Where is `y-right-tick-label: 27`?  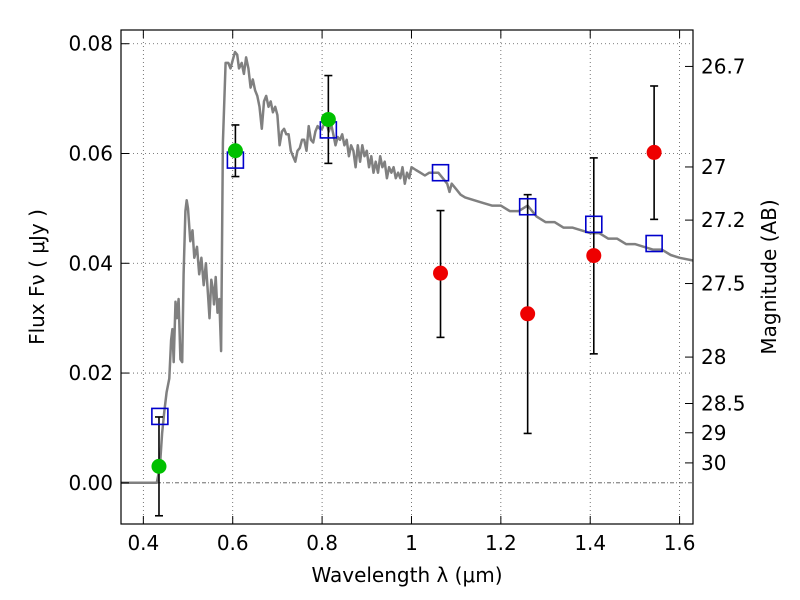
y-right-tick-label: 27 is located at coordinates (713, 167).